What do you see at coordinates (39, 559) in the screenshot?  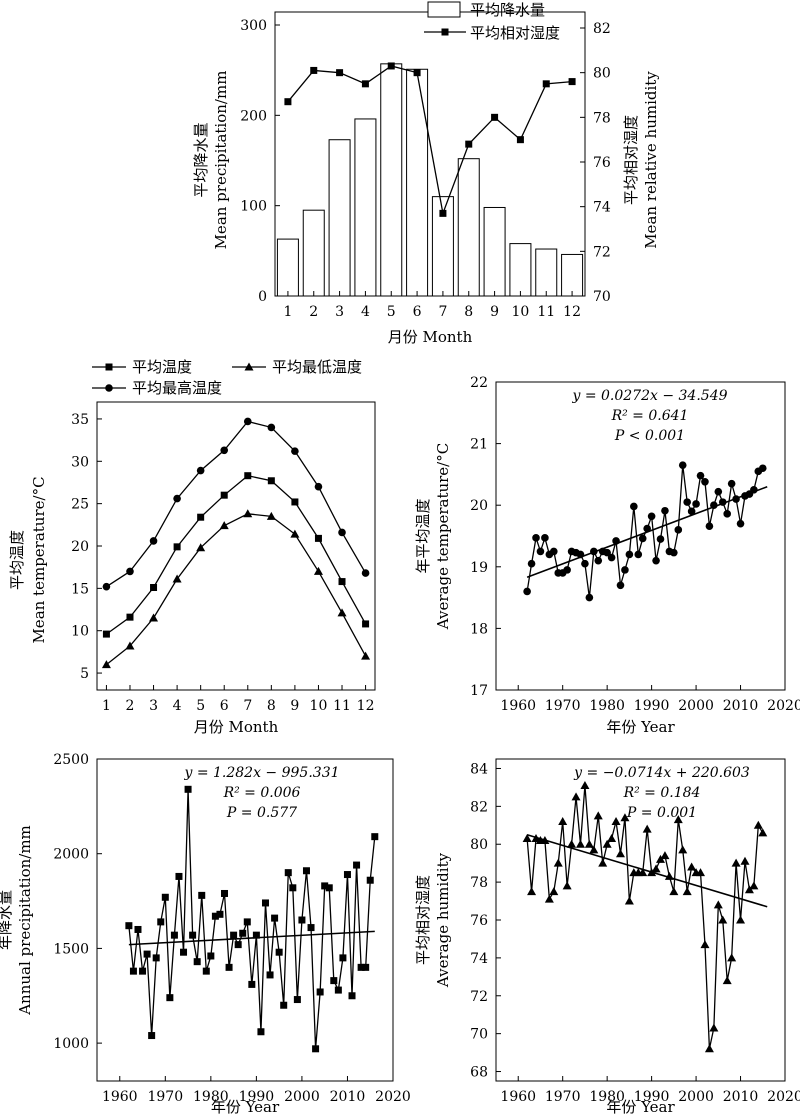 I see `y-axis-label-en: Mean temperature/°C` at bounding box center [39, 559].